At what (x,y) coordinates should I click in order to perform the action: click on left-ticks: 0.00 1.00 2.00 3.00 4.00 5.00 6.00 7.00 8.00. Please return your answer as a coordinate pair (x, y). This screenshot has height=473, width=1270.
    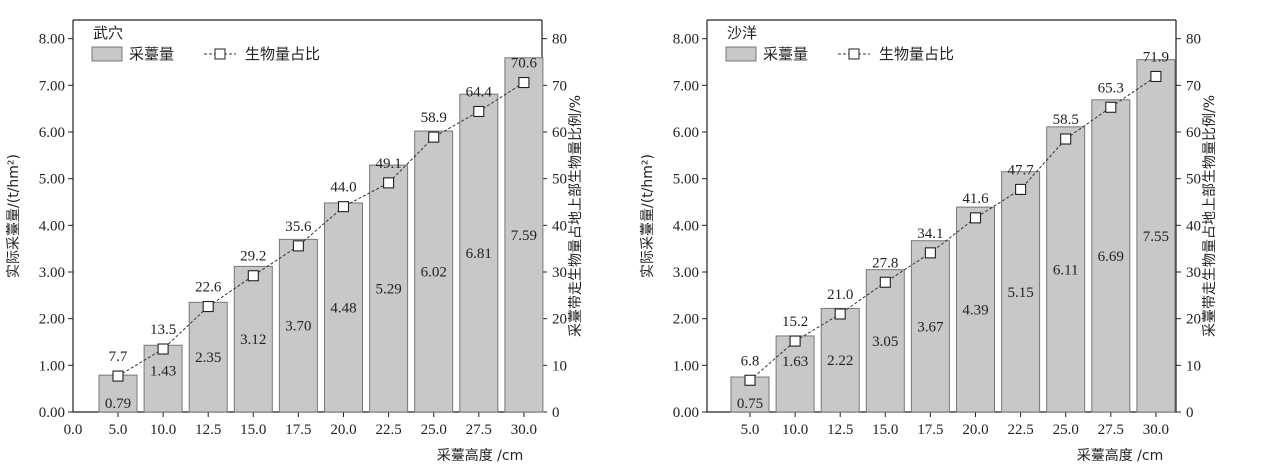
    Looking at the image, I should click on (56, 226).